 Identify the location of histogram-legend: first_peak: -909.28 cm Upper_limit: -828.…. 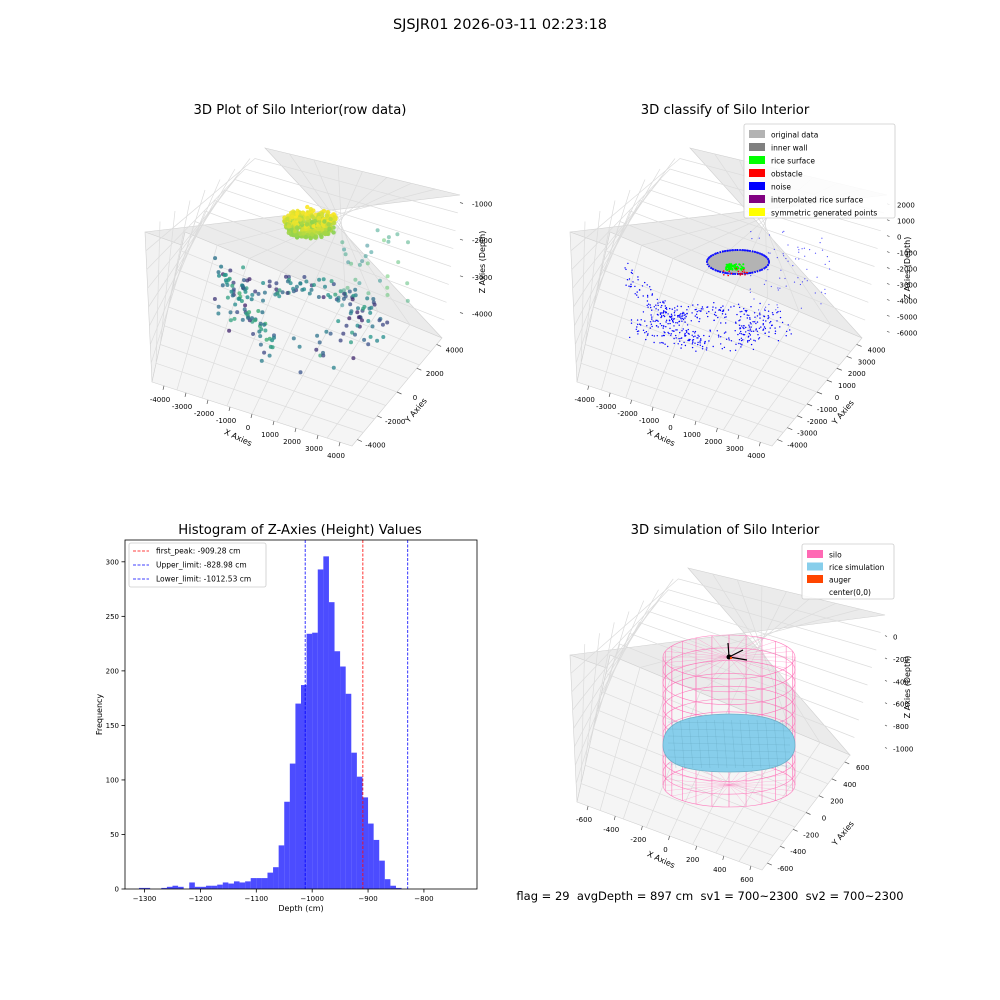
(197, 565).